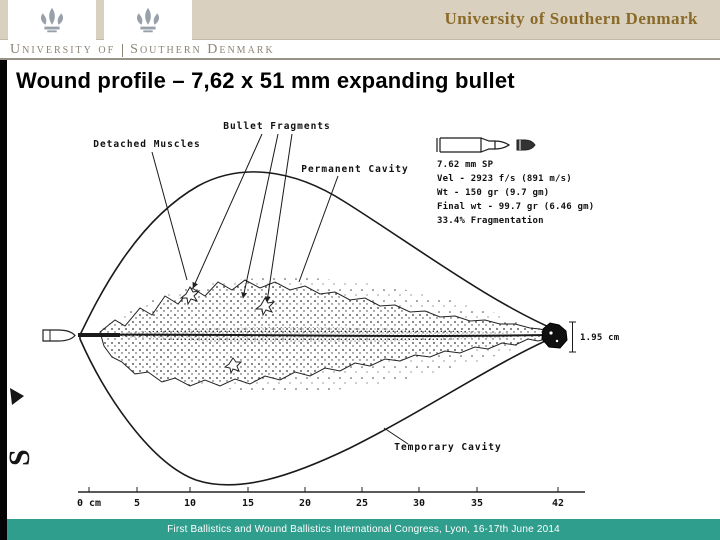 This screenshot has height=540, width=720. What do you see at coordinates (63, 49) in the screenshot?
I see `university-caps-left: University of` at bounding box center [63, 49].